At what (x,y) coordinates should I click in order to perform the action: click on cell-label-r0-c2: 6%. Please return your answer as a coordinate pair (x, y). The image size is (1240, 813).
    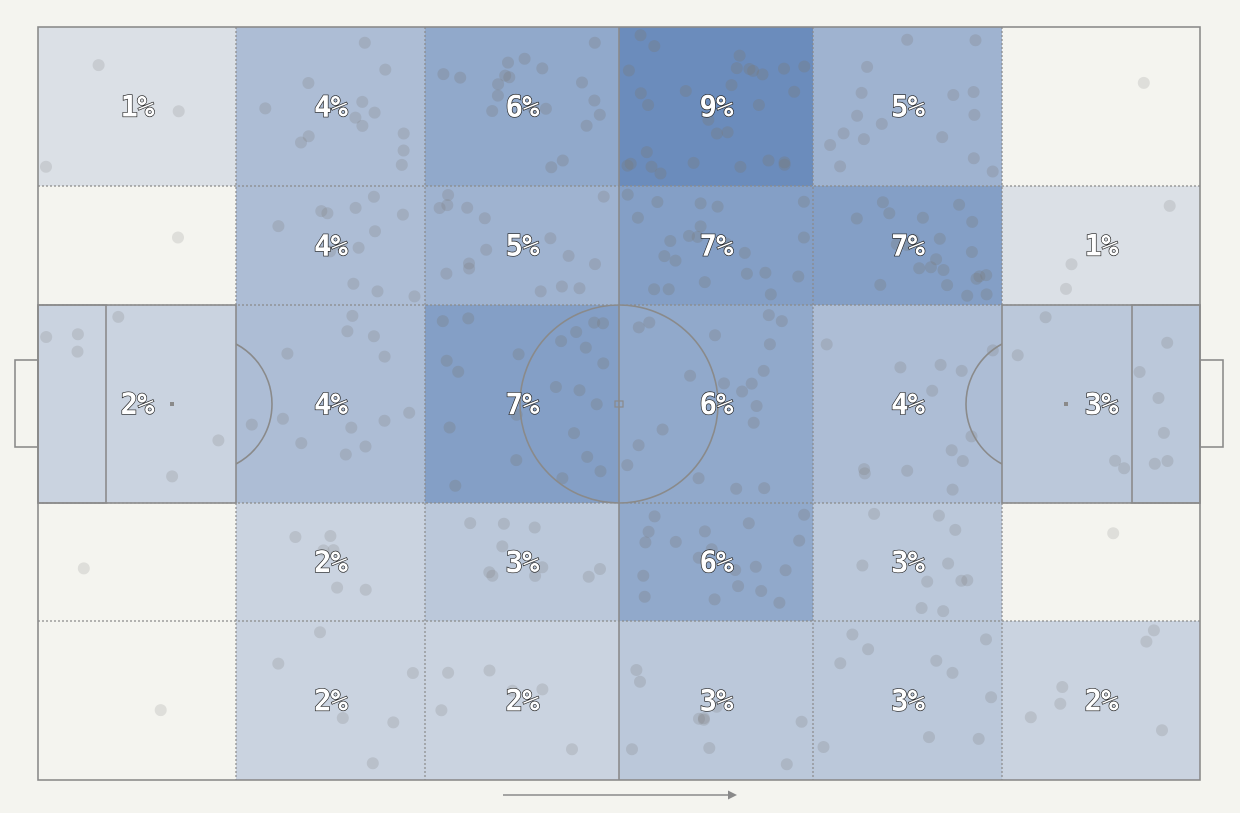
    Looking at the image, I should click on (523, 107).